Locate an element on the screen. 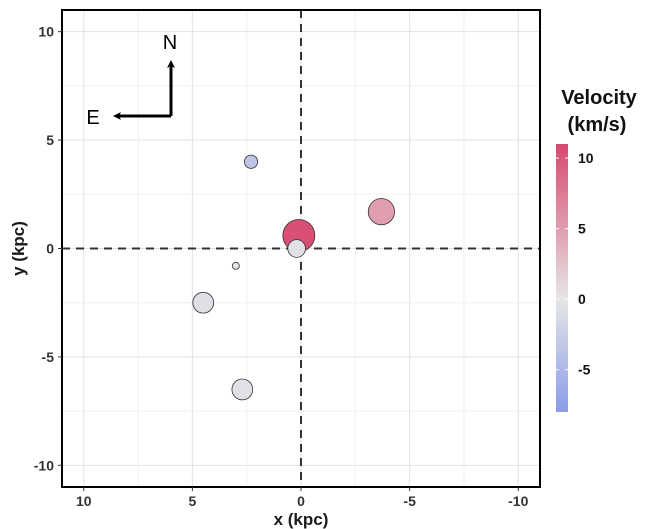  x-tick-label: 5 is located at coordinates (192, 501).